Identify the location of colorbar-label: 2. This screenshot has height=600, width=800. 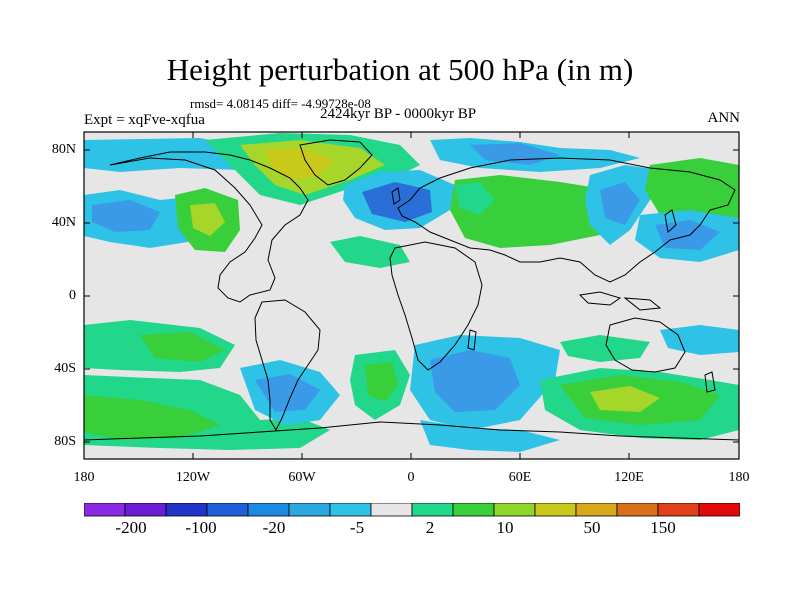
(430, 527).